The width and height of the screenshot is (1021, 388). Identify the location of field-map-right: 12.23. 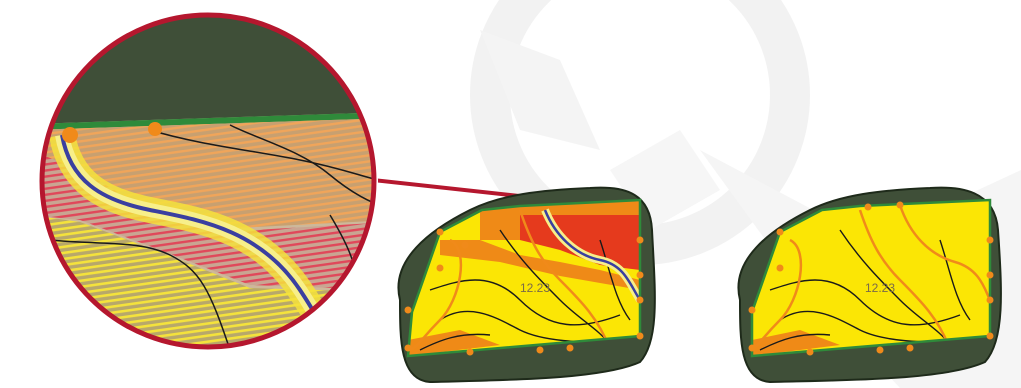
(869, 285).